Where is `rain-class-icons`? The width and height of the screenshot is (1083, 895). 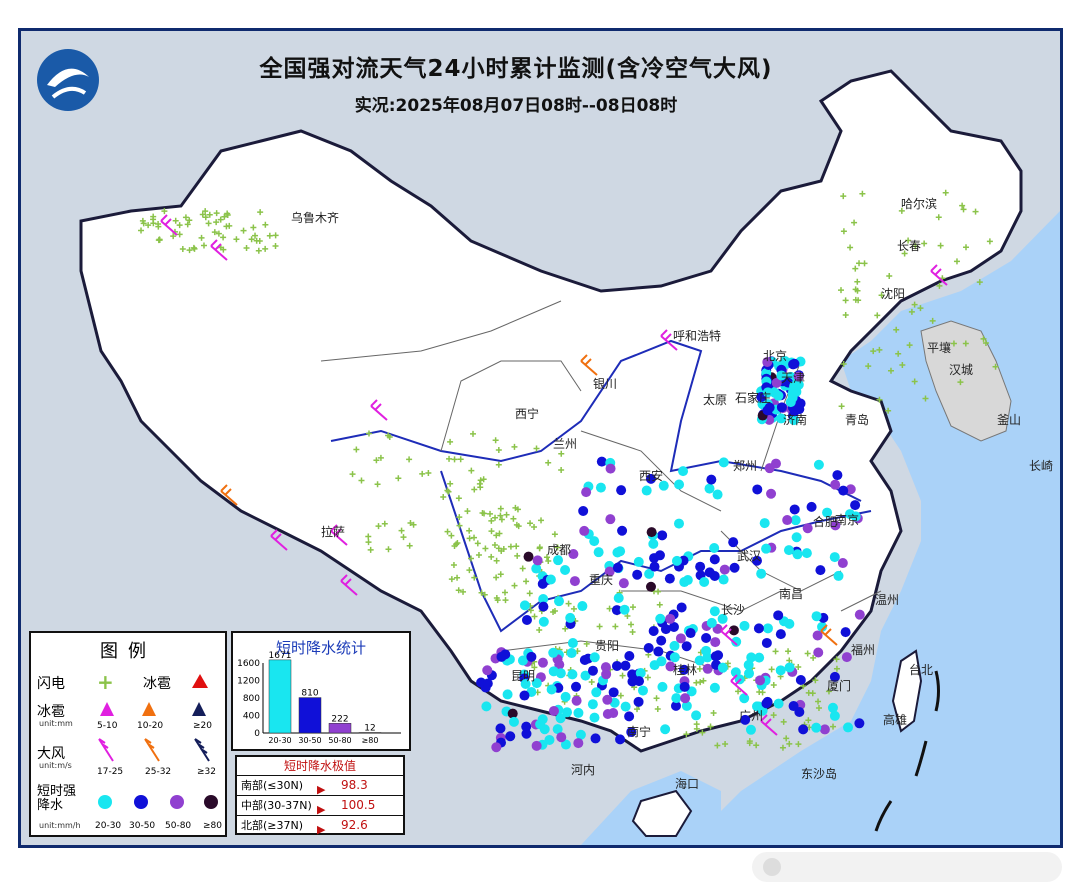 rain-class-icons is located at coordinates (158, 802).